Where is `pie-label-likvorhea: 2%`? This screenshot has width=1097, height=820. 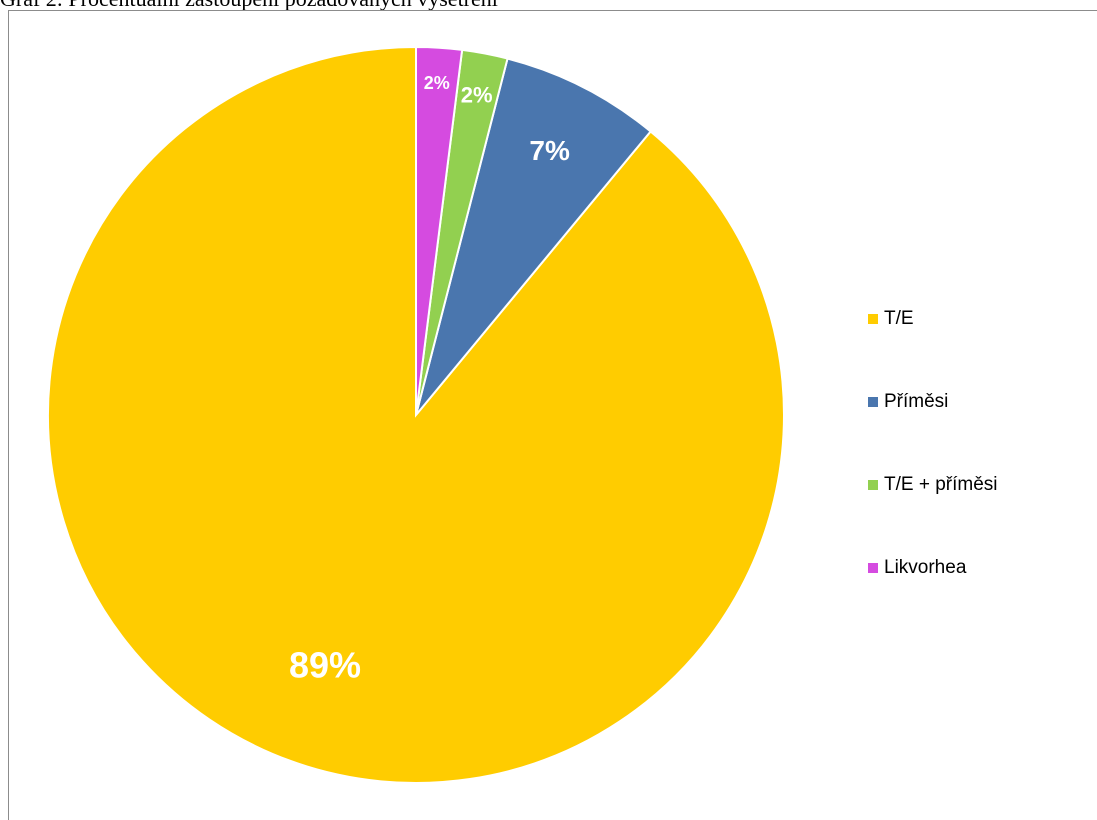 pie-label-likvorhea: 2% is located at coordinates (437, 83).